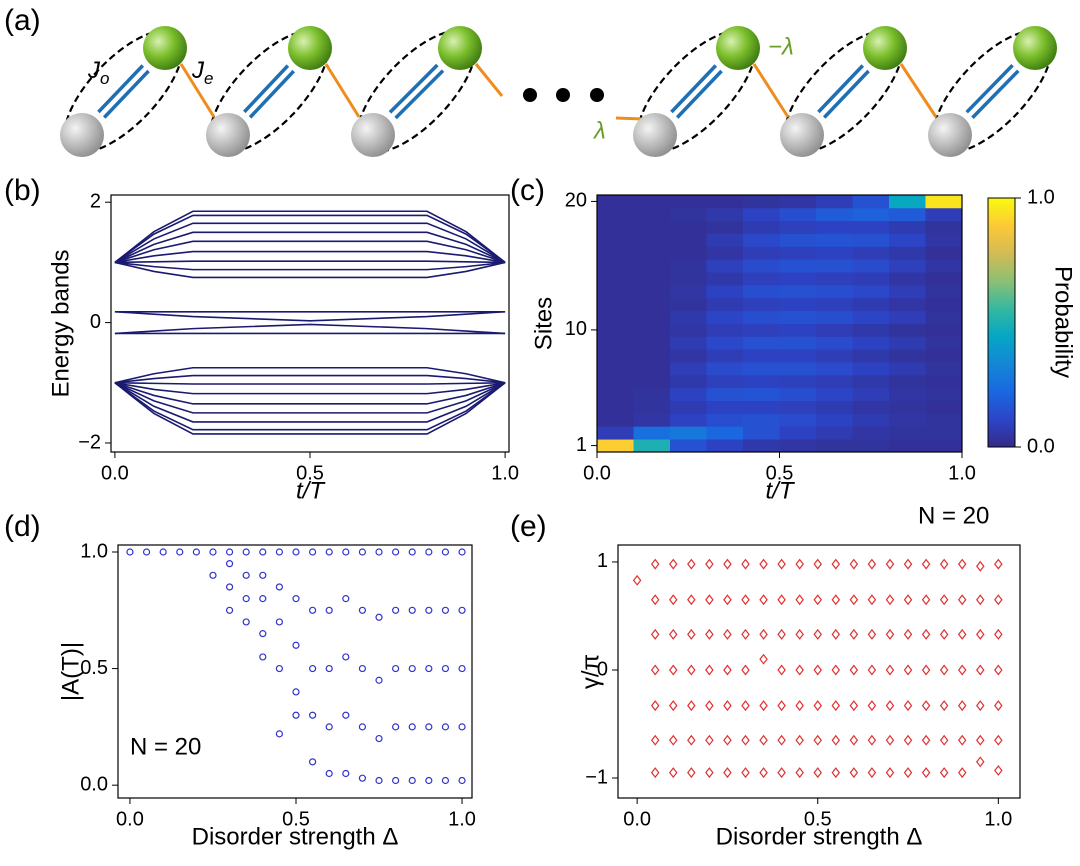 This screenshot has height=866, width=1080. Describe the element at coordinates (694, 89) in the screenshot. I see `intra-bond` at that location.